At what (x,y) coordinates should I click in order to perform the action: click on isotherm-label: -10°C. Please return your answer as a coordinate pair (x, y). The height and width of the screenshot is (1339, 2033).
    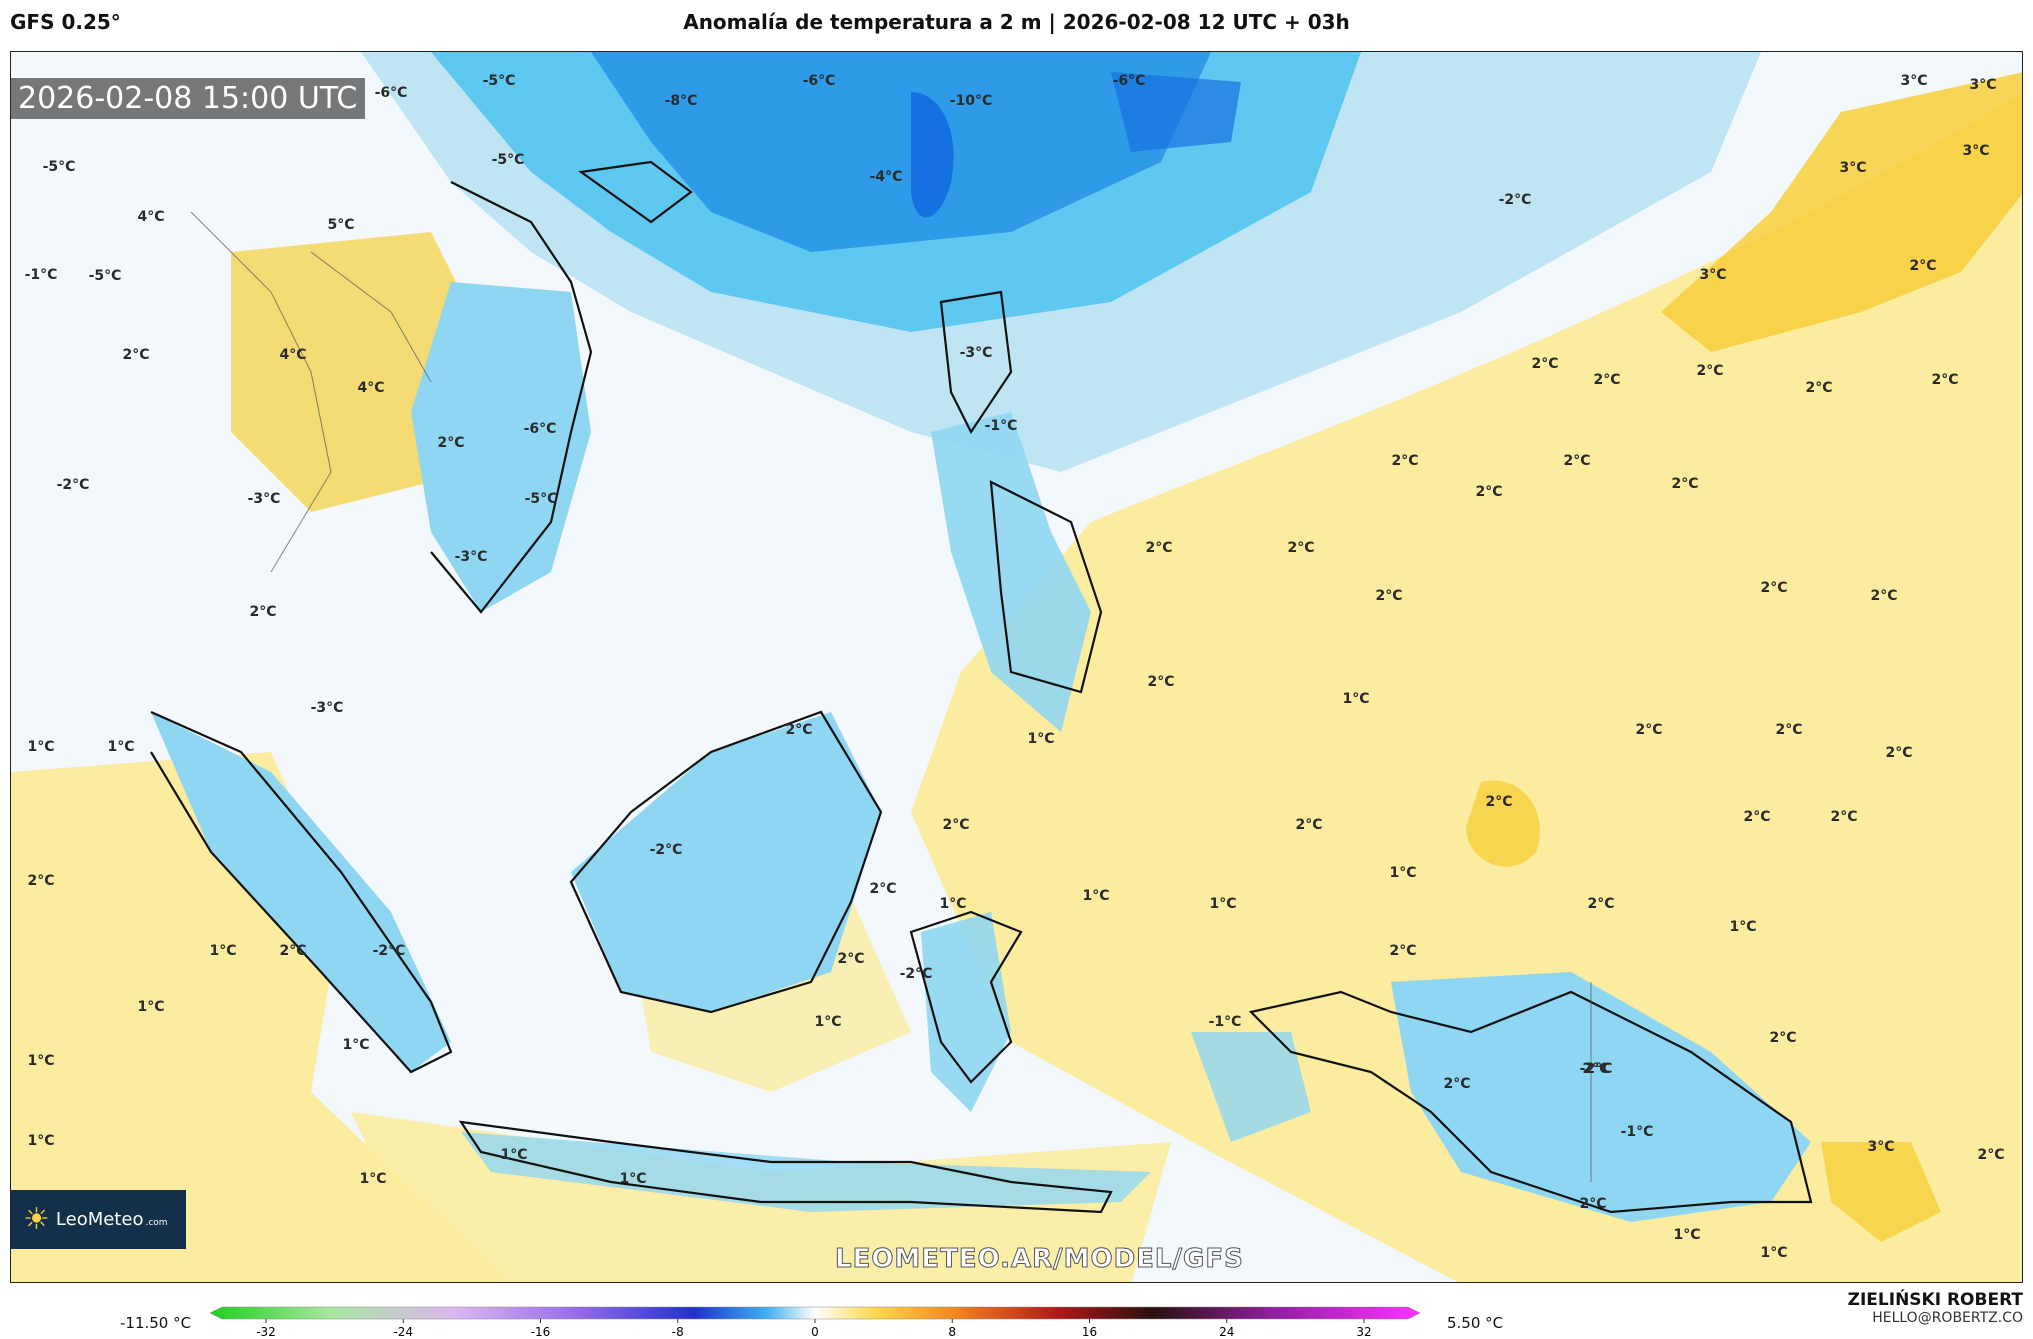
    Looking at the image, I should click on (971, 101).